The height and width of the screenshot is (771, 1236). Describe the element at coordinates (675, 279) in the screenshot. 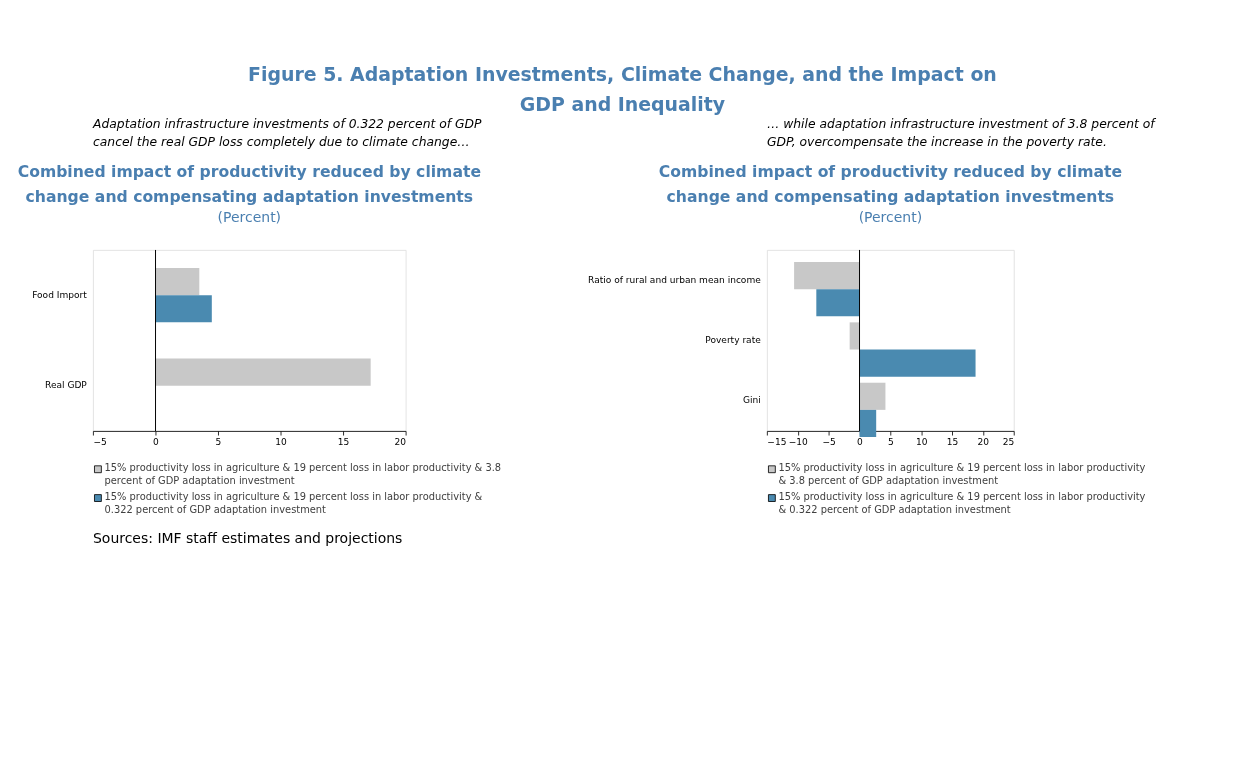

I see `y-tick-label: Ratio of rural and urban mean income` at that location.